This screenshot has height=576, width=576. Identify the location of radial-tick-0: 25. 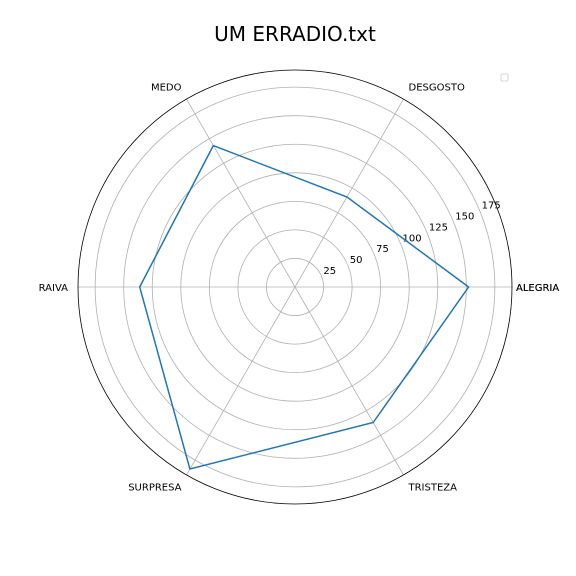
(329, 271).